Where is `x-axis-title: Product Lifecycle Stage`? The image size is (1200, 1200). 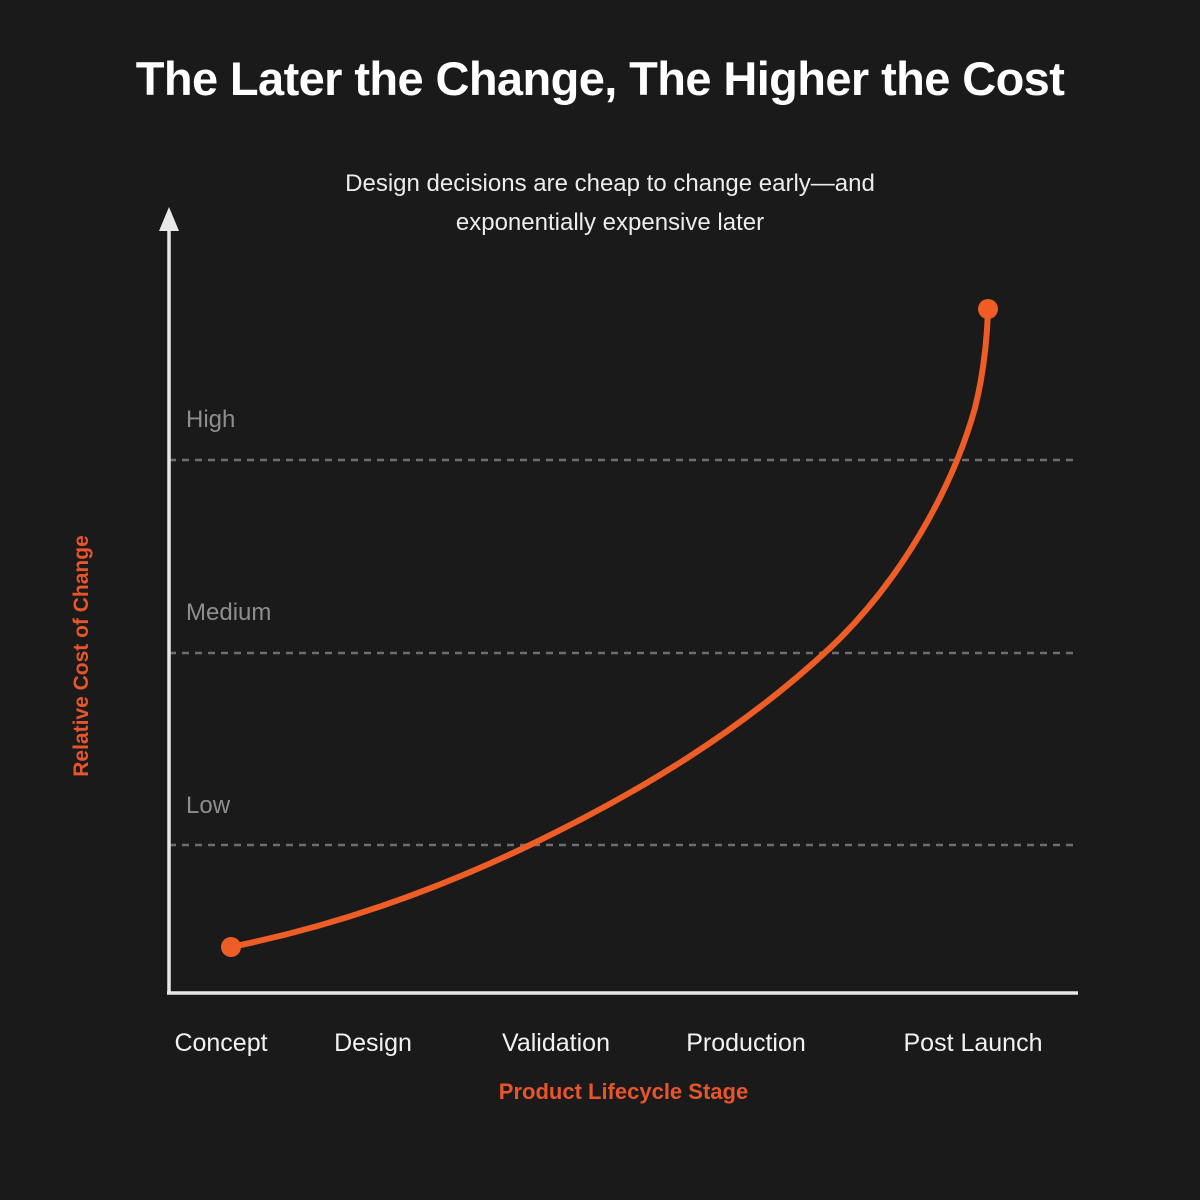
x-axis-title: Product Lifecycle Stage is located at coordinates (623, 1091).